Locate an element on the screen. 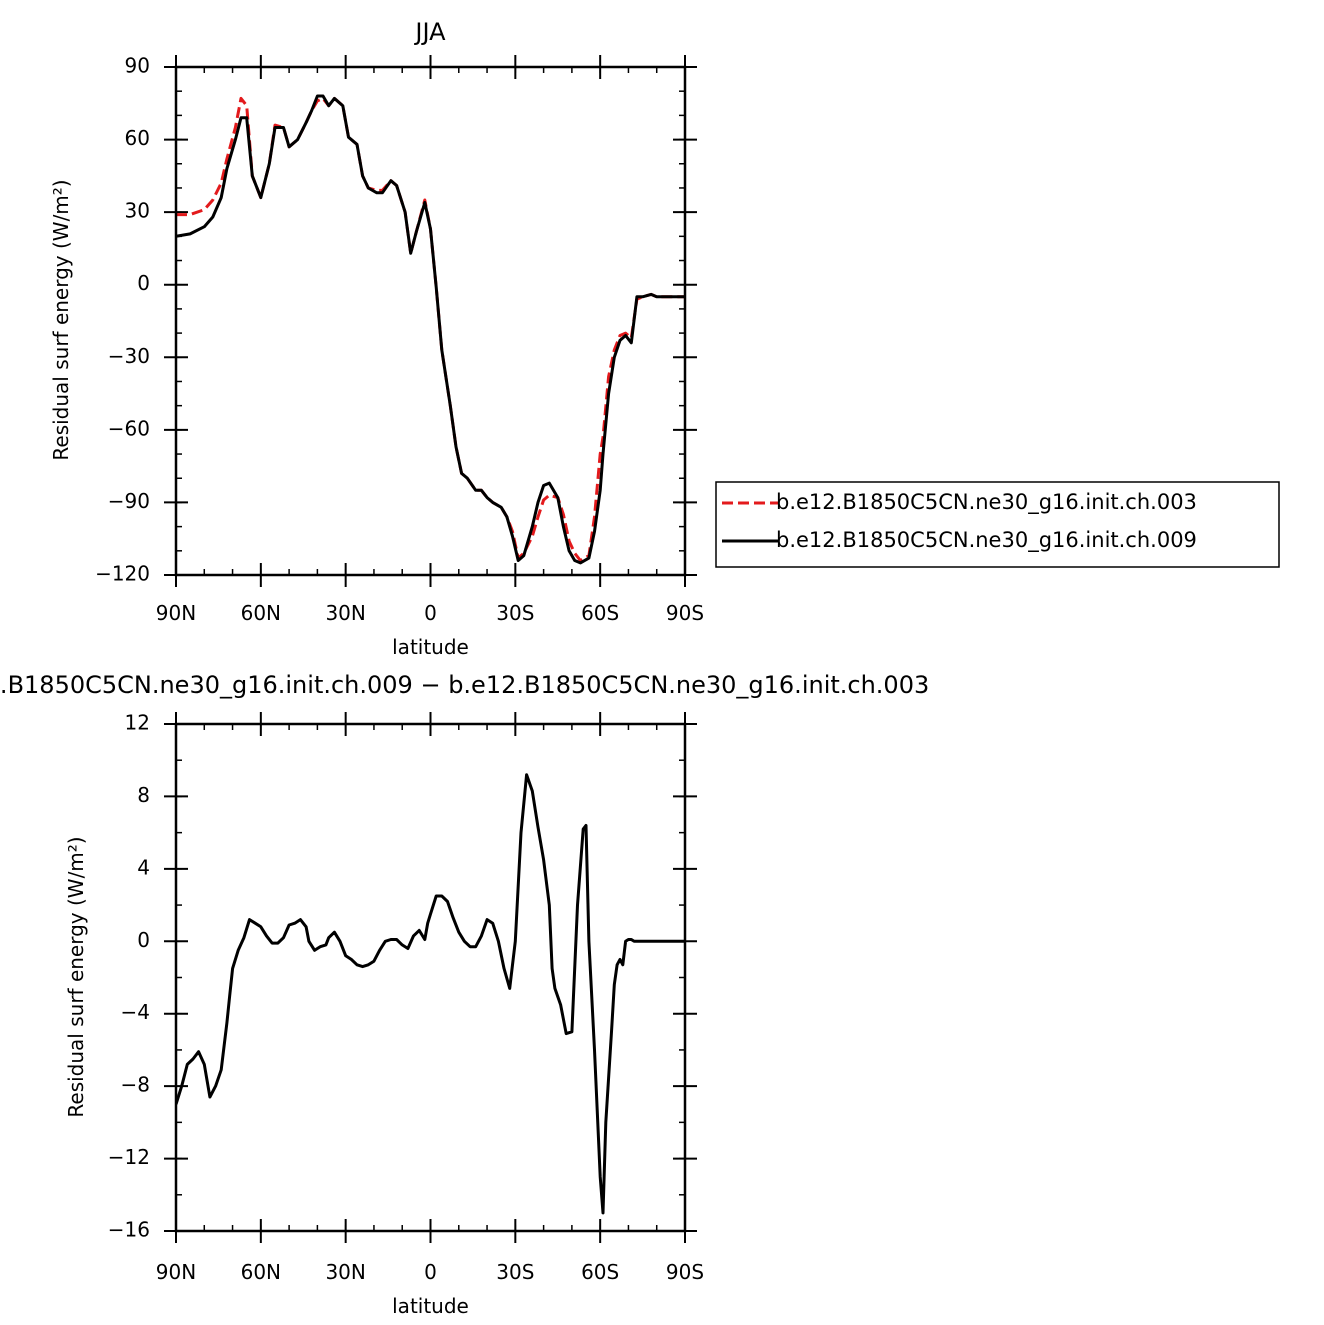  legend-entry-label: b.e12.B1850C5CN.ne30_g16.init.ch.003 is located at coordinates (986, 502).